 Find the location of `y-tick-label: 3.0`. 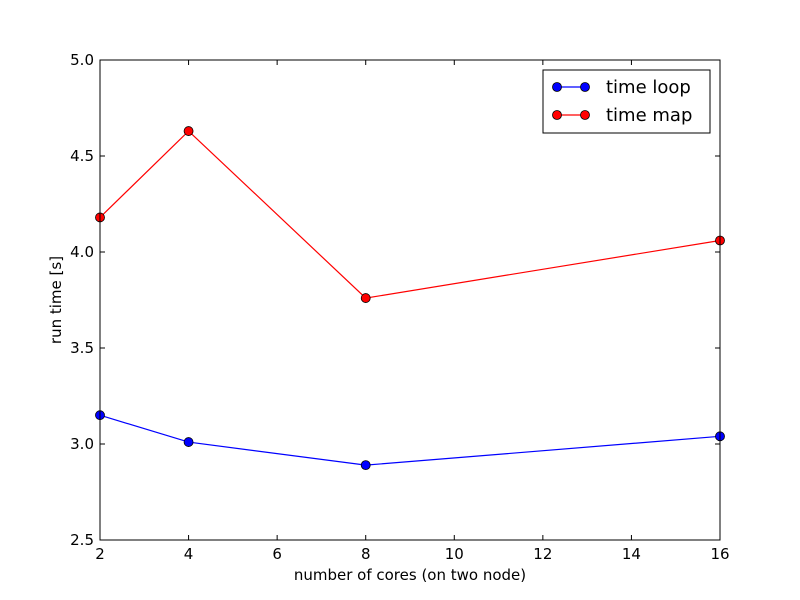

y-tick-label: 3.0 is located at coordinates (82, 444).